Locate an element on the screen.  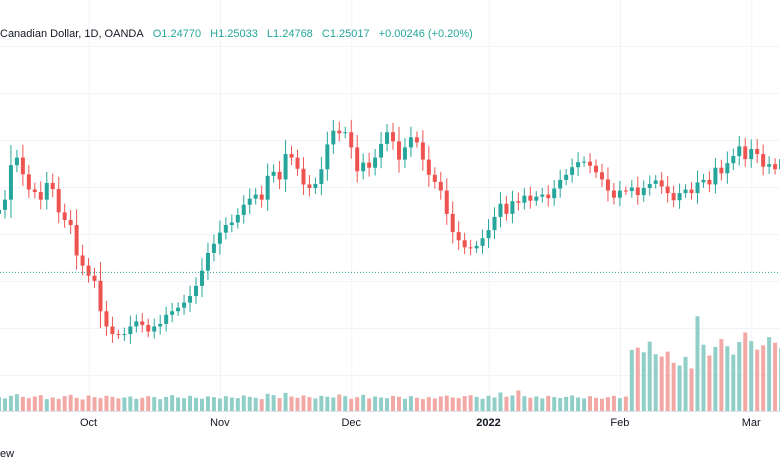
x-axis-tick-label: Mar is located at coordinates (751, 423).